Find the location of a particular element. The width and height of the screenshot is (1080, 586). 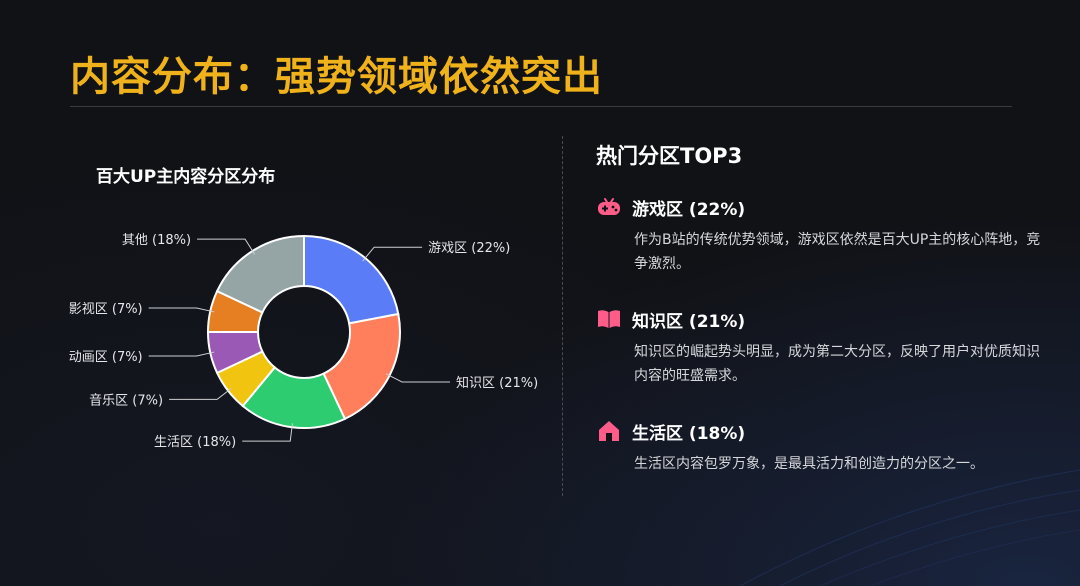

hot-section-title: 生活区 (18%) is located at coordinates (689, 433).